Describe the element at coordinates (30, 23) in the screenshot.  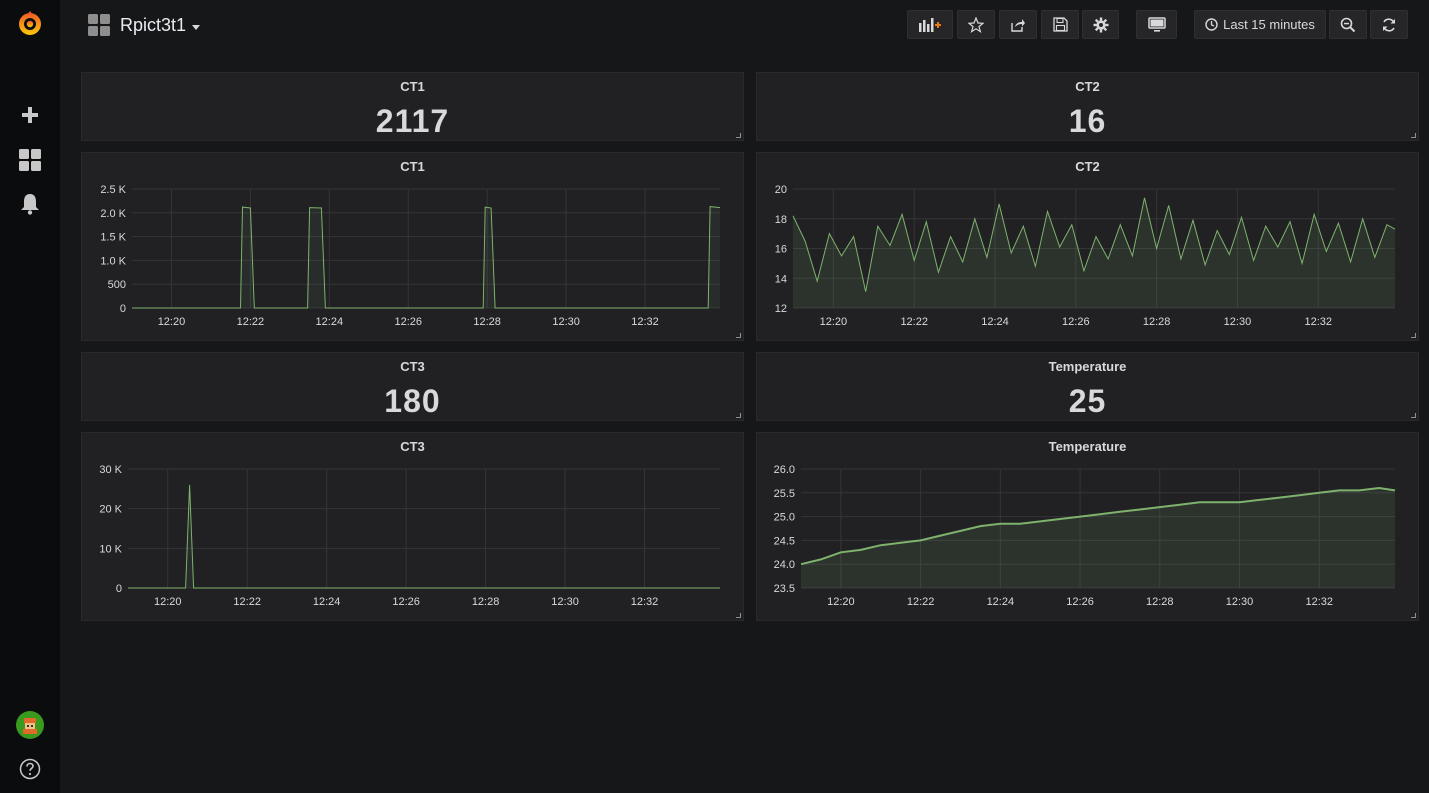
I see `grafana-logo-icon` at that location.